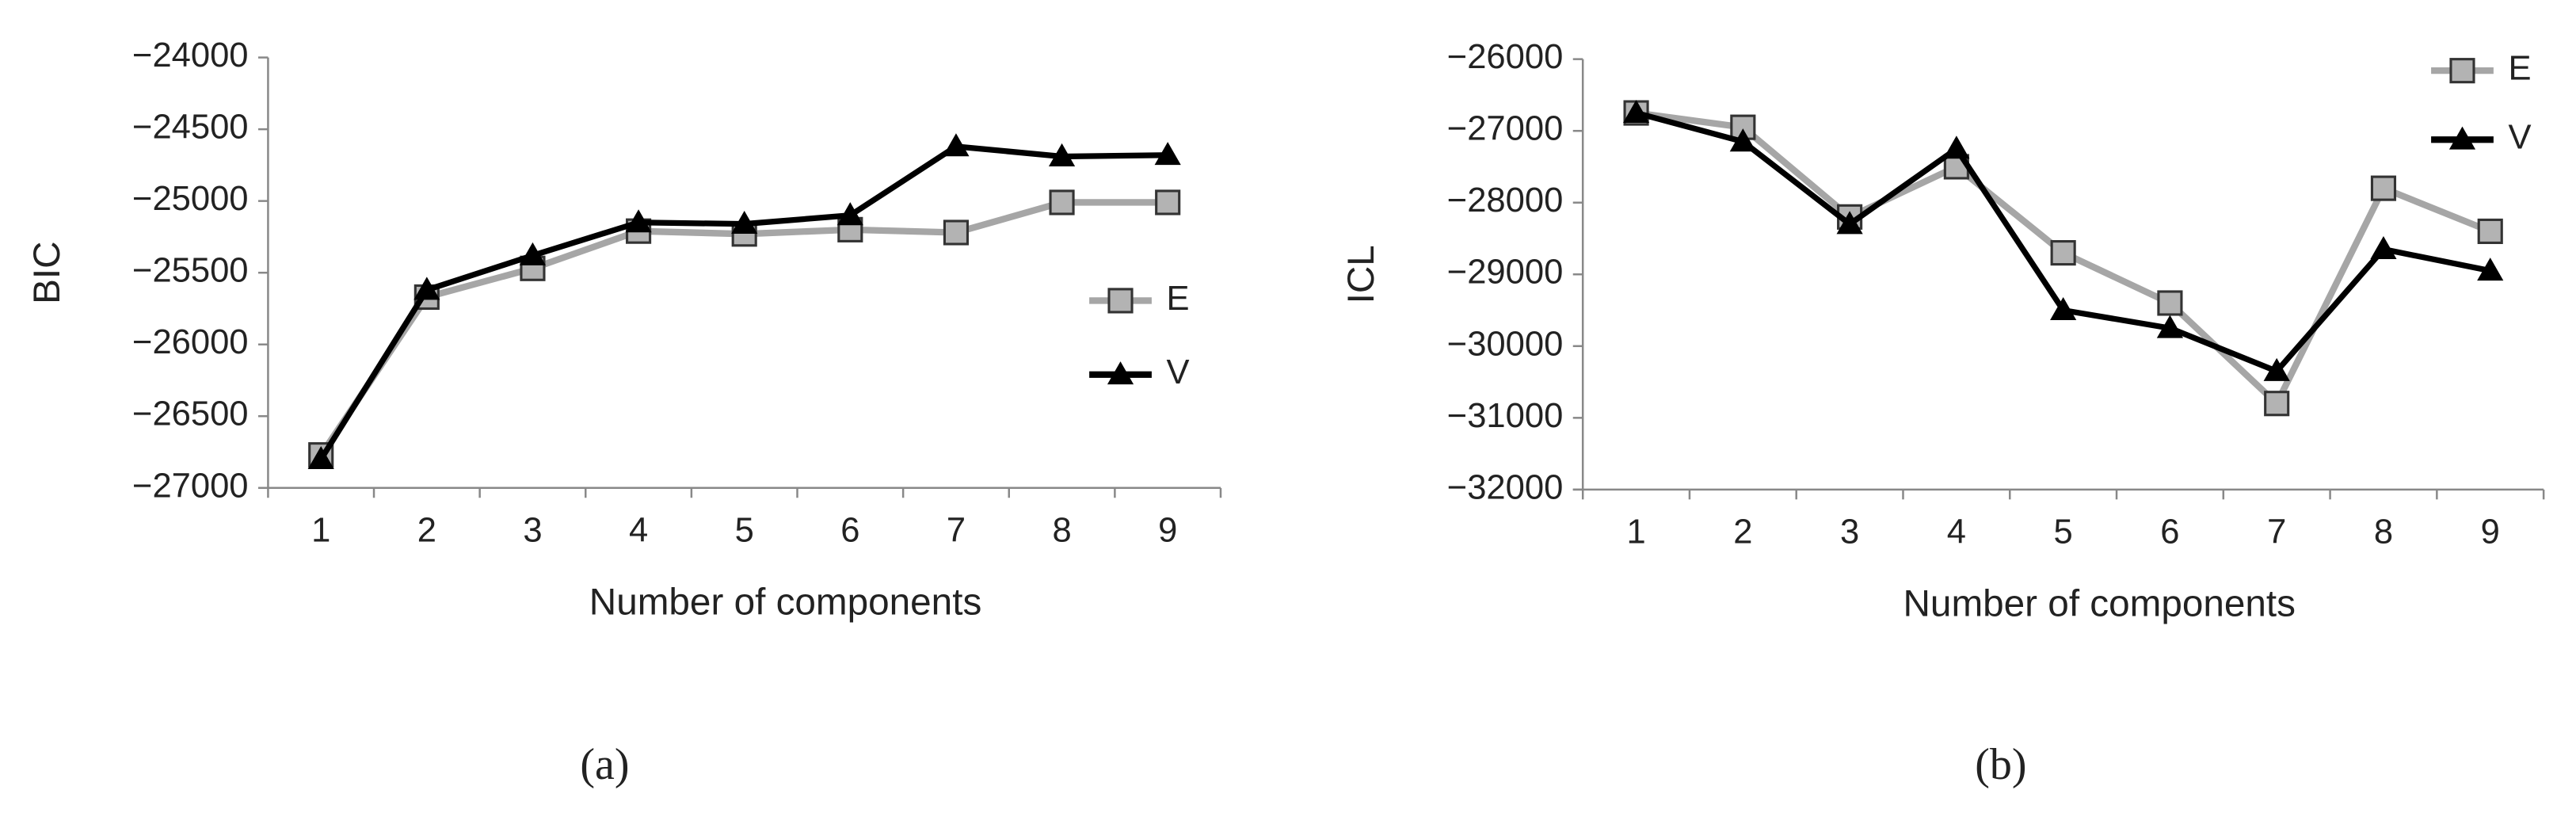 The image size is (2576, 828). Describe the element at coordinates (47, 272) in the screenshot. I see `y-axis-title: BIC` at that location.